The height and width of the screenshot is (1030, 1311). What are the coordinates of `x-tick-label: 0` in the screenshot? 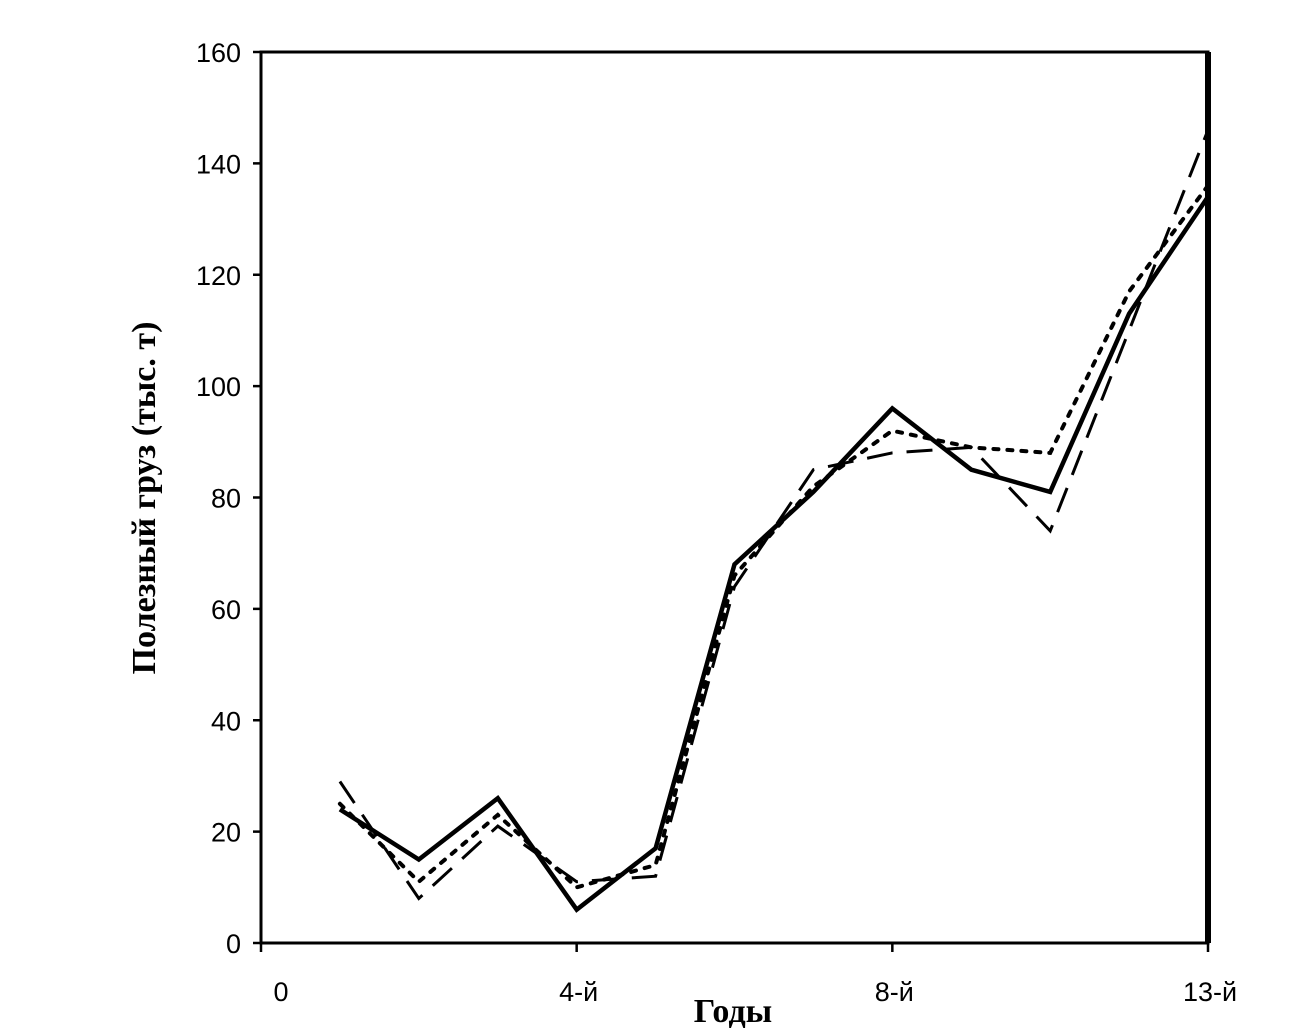 It's located at (280, 992).